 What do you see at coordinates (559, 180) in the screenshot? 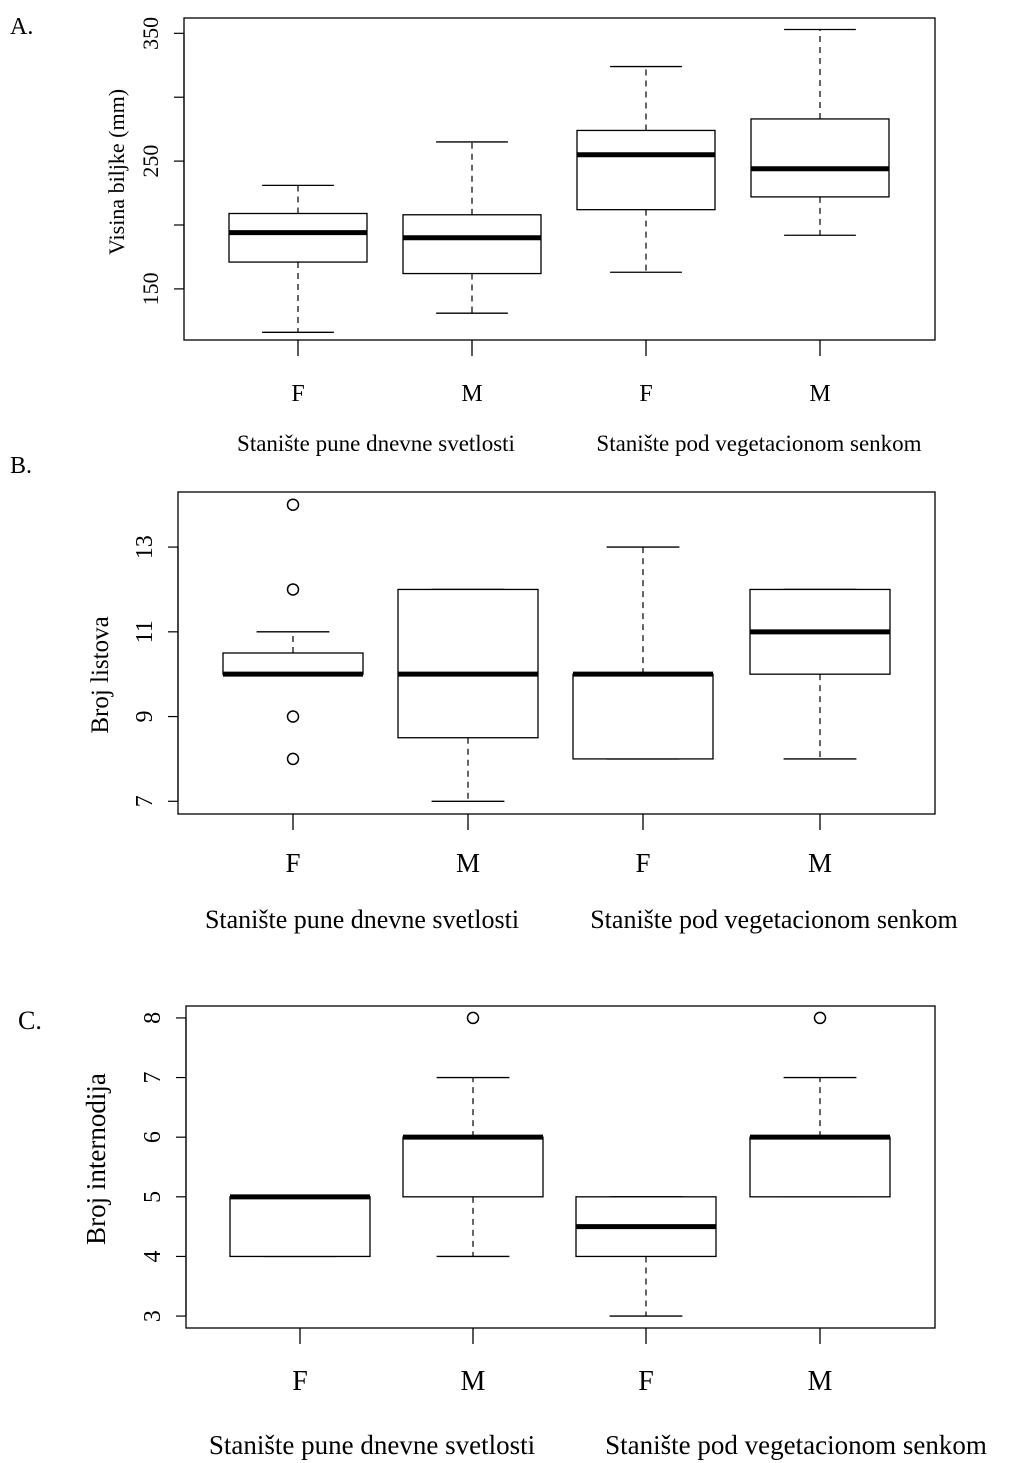
I see `panel-a-boxes` at bounding box center [559, 180].